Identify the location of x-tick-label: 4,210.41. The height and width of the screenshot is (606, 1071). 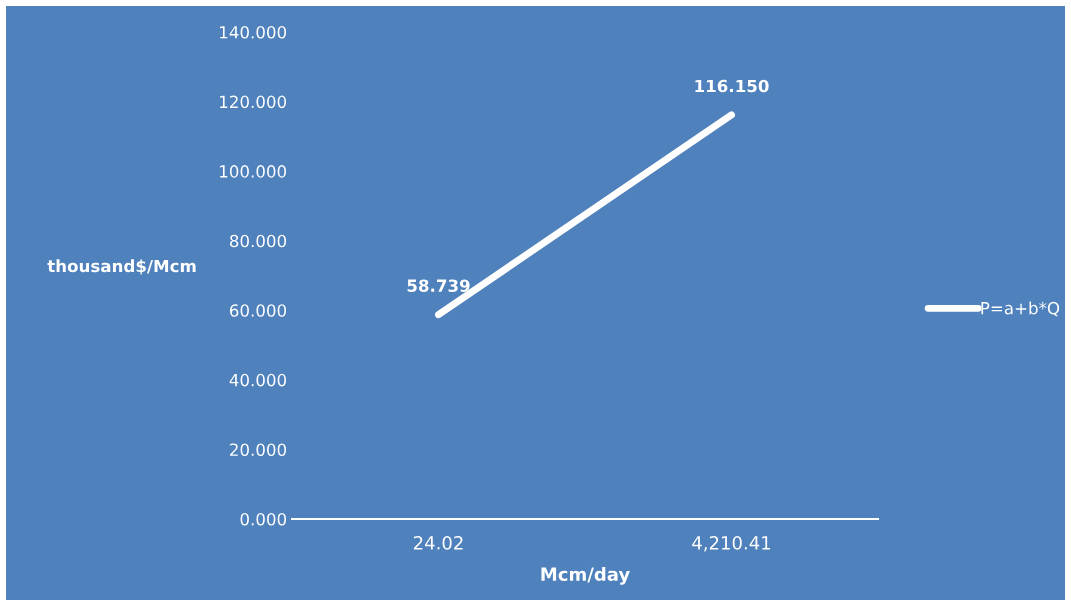
(731, 543).